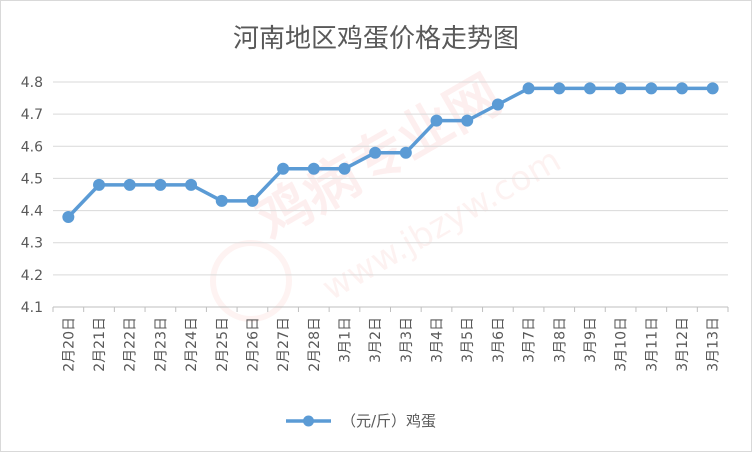  What do you see at coordinates (591, 340) in the screenshot?
I see `x-tick-label: 3月9日` at bounding box center [591, 340].